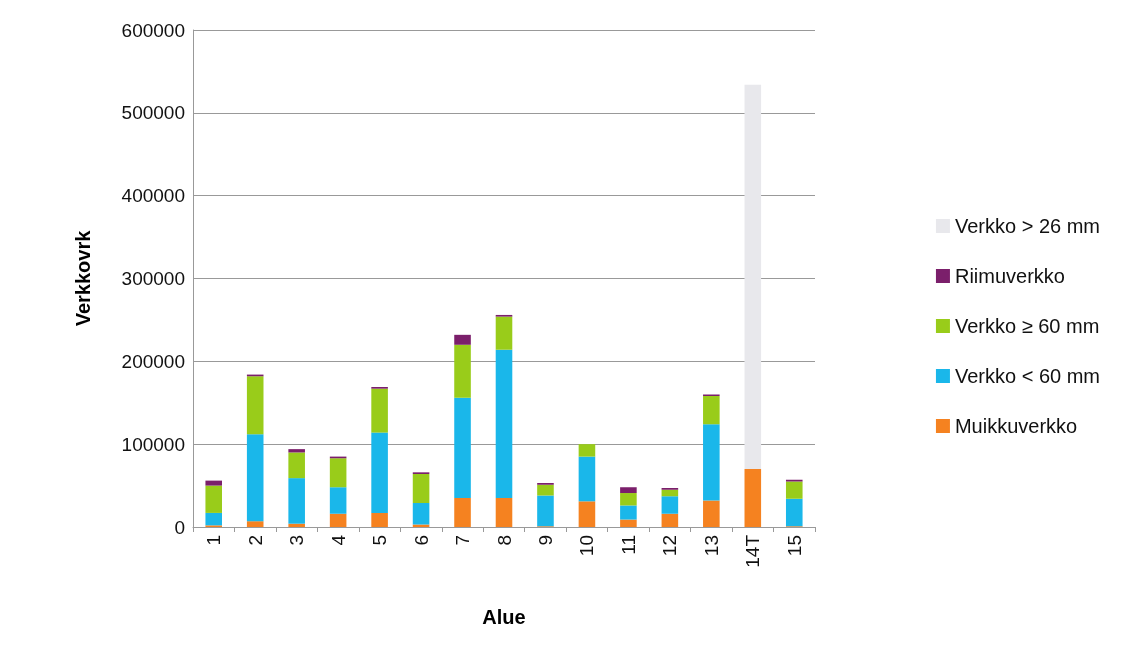 Image resolution: width=1123 pixels, height=652 pixels. Describe the element at coordinates (153, 444) in the screenshot. I see `y-tick-label: 100000` at that location.